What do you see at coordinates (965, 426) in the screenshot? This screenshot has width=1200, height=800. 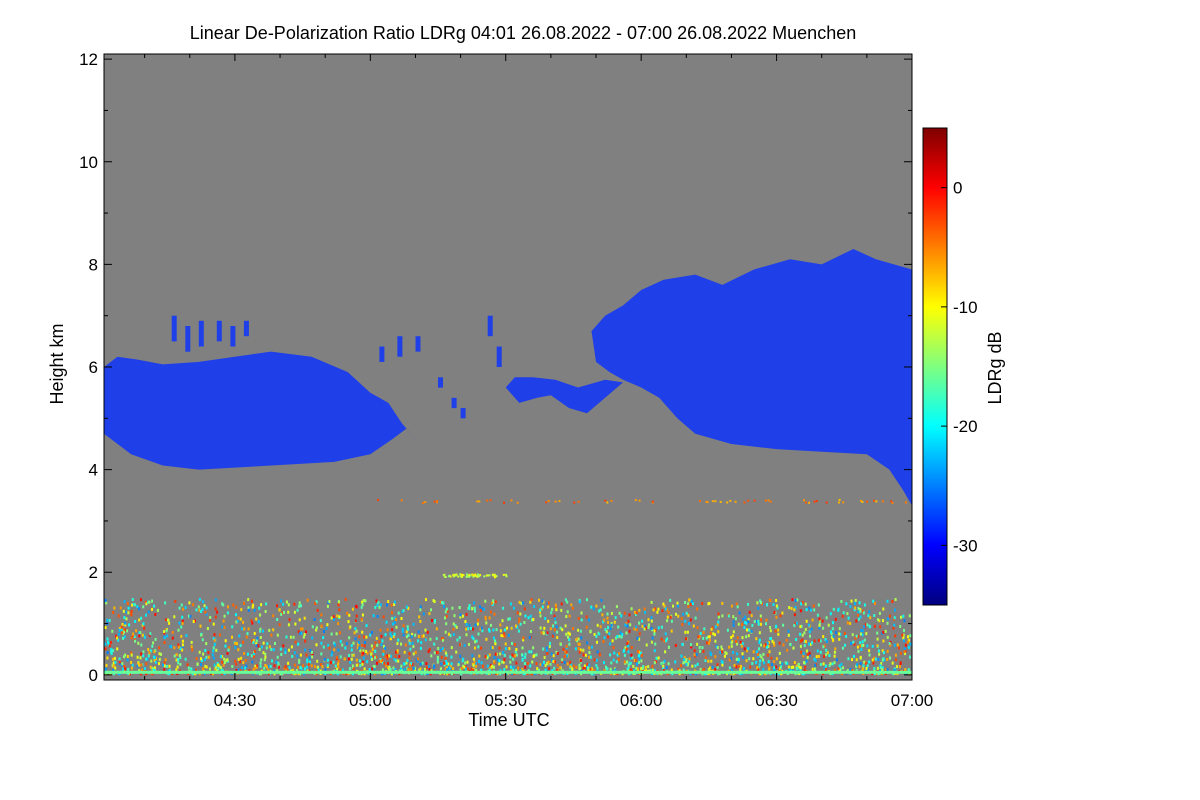 I see `colorbar-tick-label: -20` at bounding box center [965, 426].